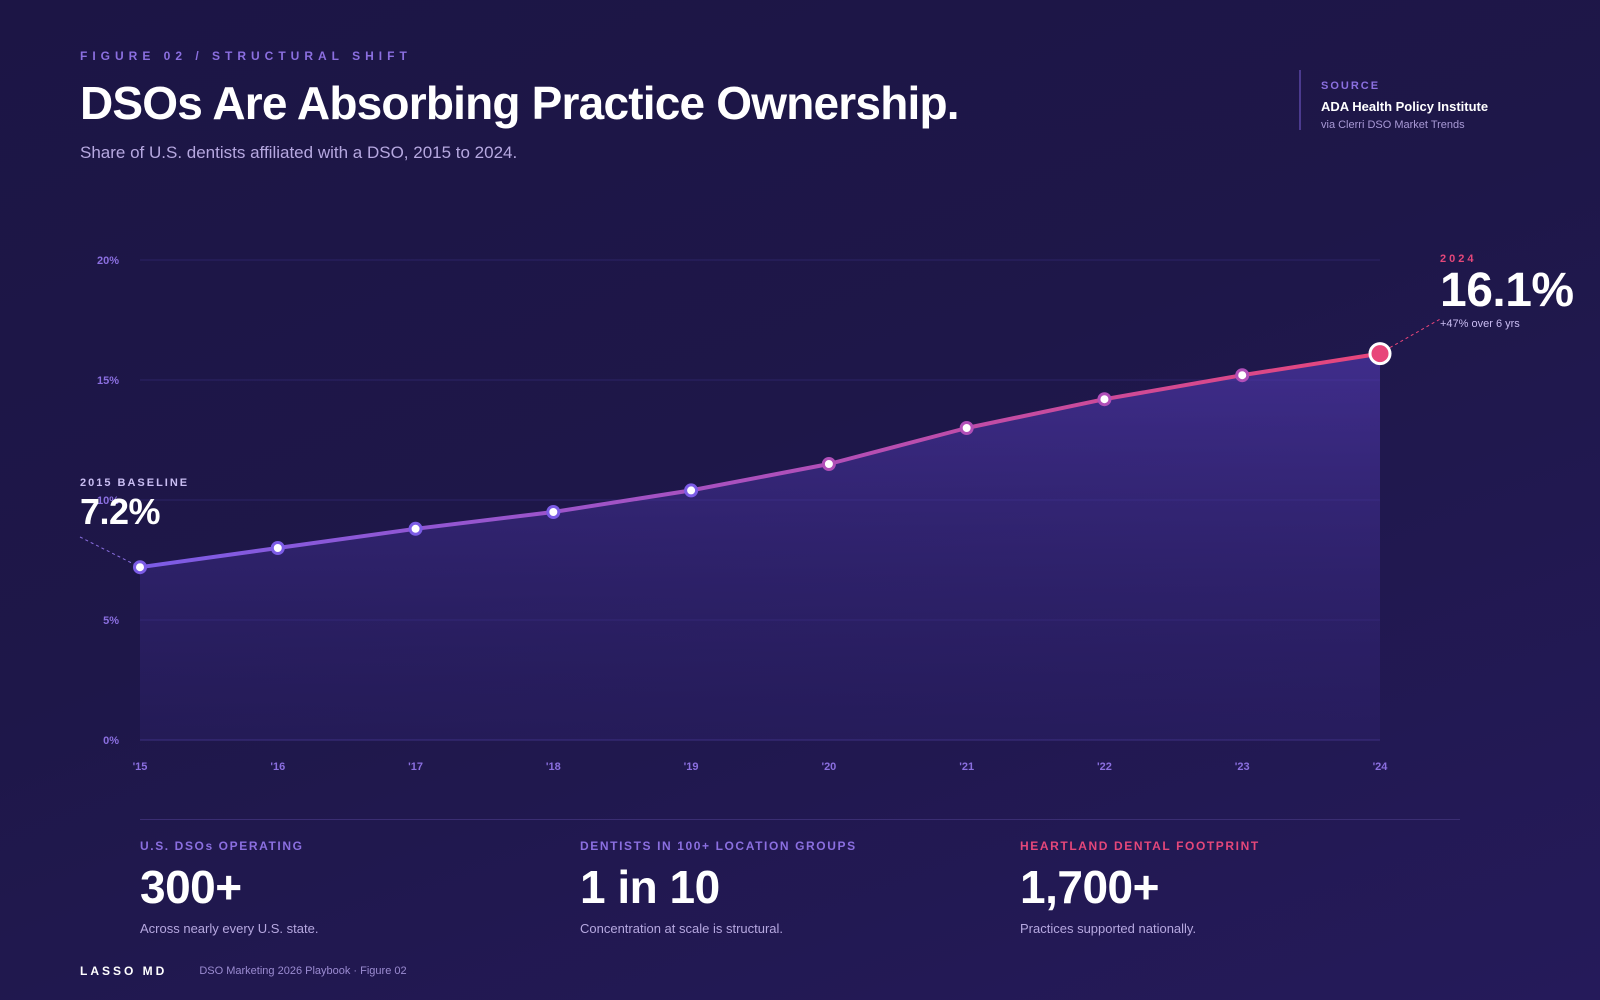  I want to click on end-leader-line, so click(1416, 333).